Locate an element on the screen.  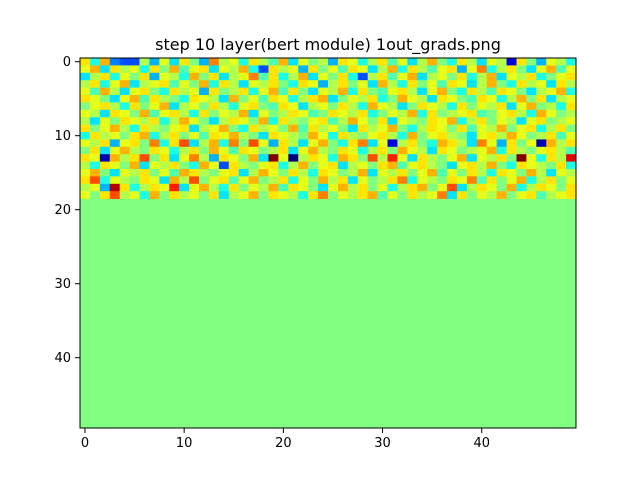
y-tick-label: 30 is located at coordinates (62, 284).